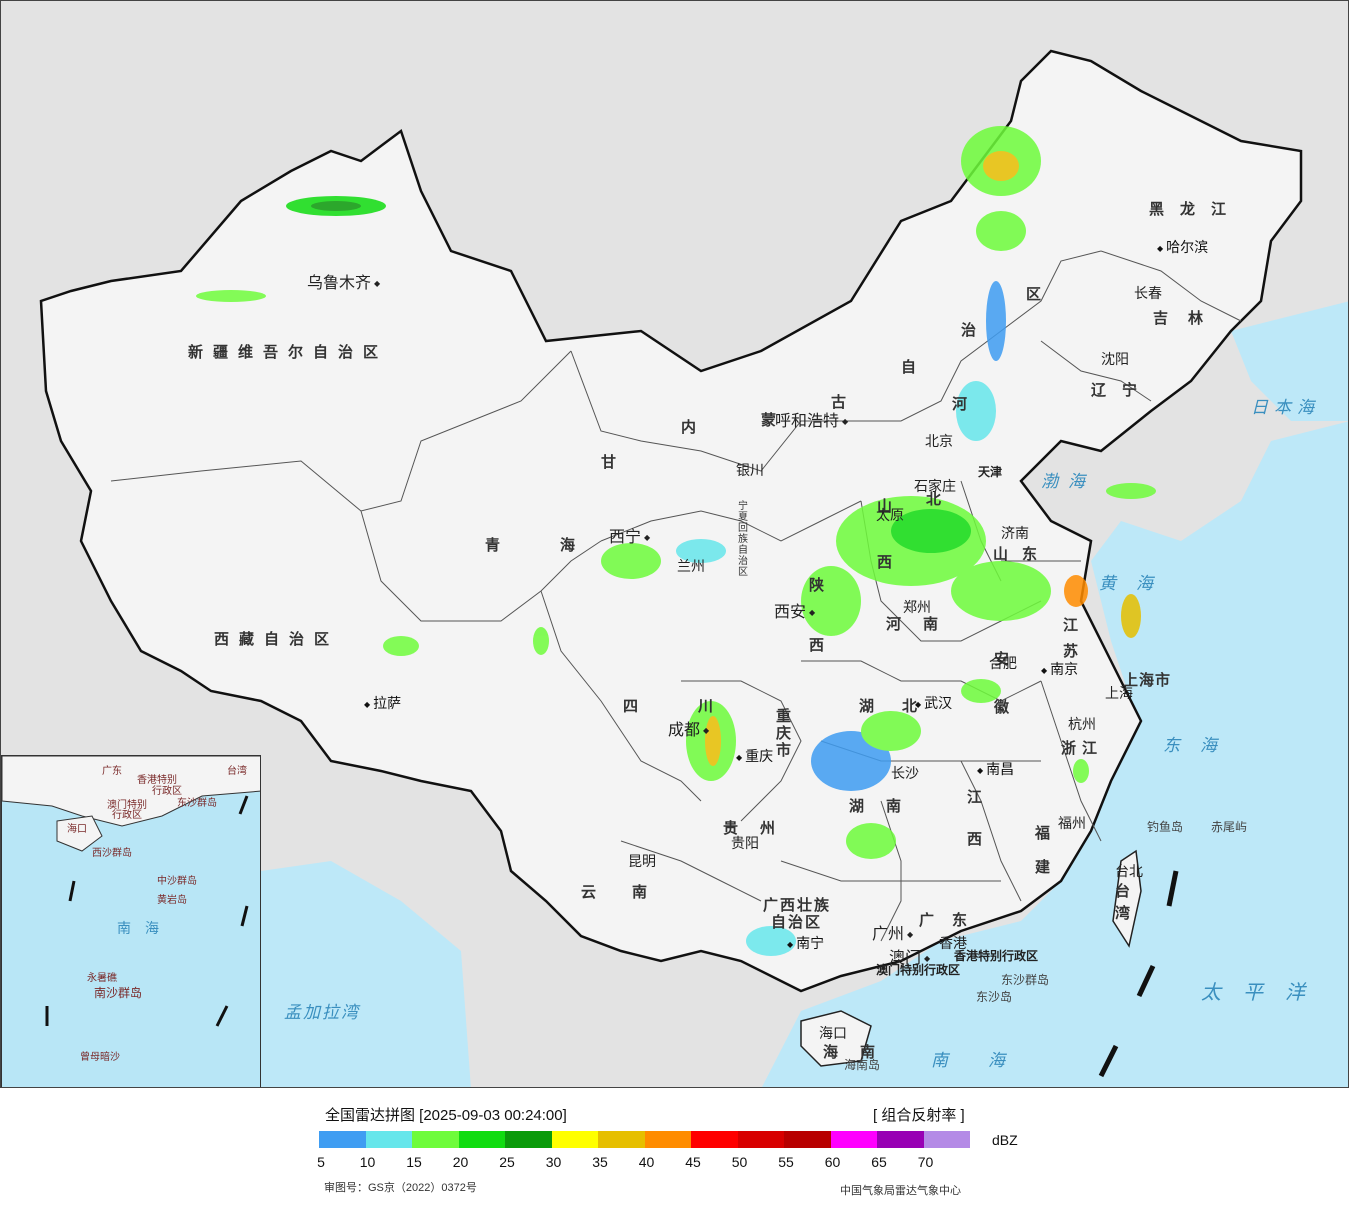 This screenshot has width=1349, height=1208. Describe the element at coordinates (923, 624) in the screenshot. I see `province-henan: 河南` at that location.